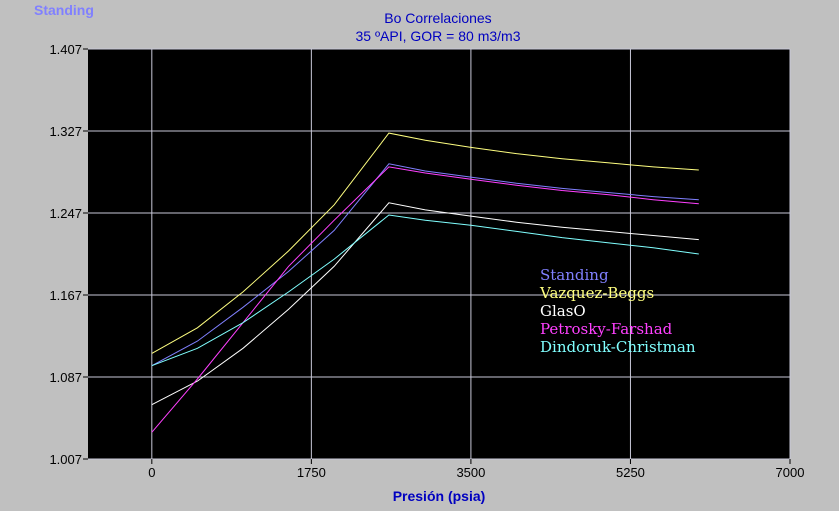  I want to click on x-tick-label: 3500, so click(470, 472).